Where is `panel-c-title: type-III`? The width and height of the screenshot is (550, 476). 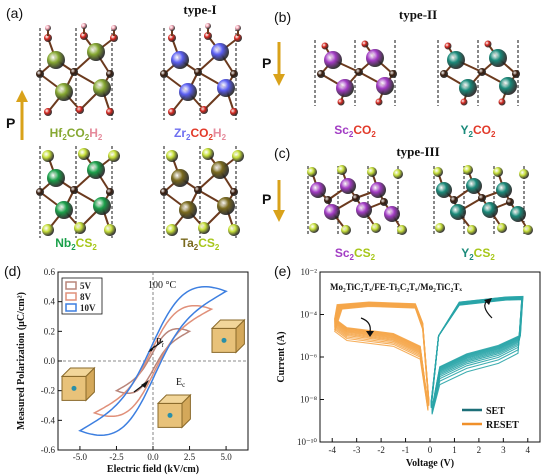
panel-c-title: type-III is located at coordinates (417, 151).